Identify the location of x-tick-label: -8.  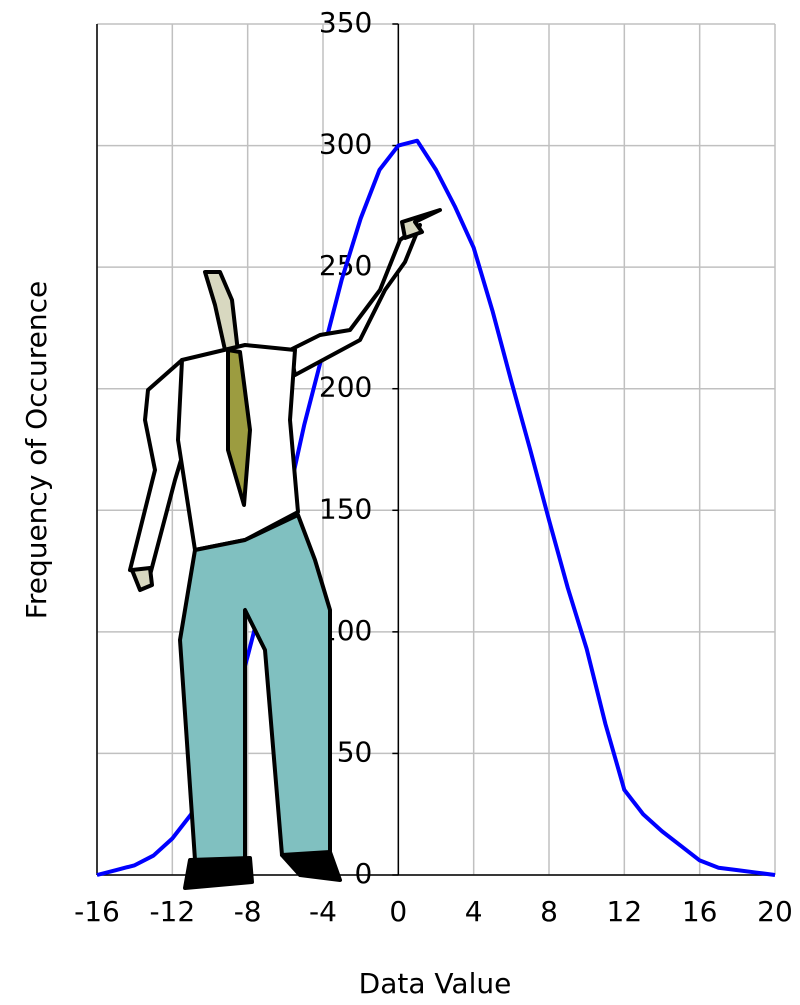
(248, 911).